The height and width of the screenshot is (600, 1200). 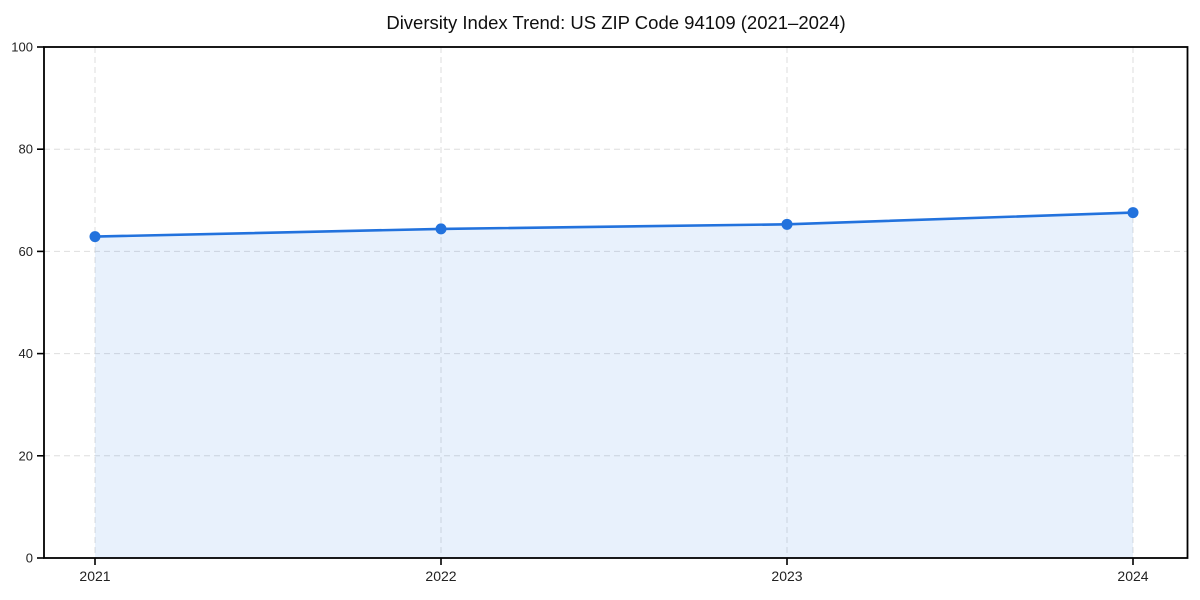 What do you see at coordinates (26, 455) in the screenshot?
I see `y-tick-label: 20` at bounding box center [26, 455].